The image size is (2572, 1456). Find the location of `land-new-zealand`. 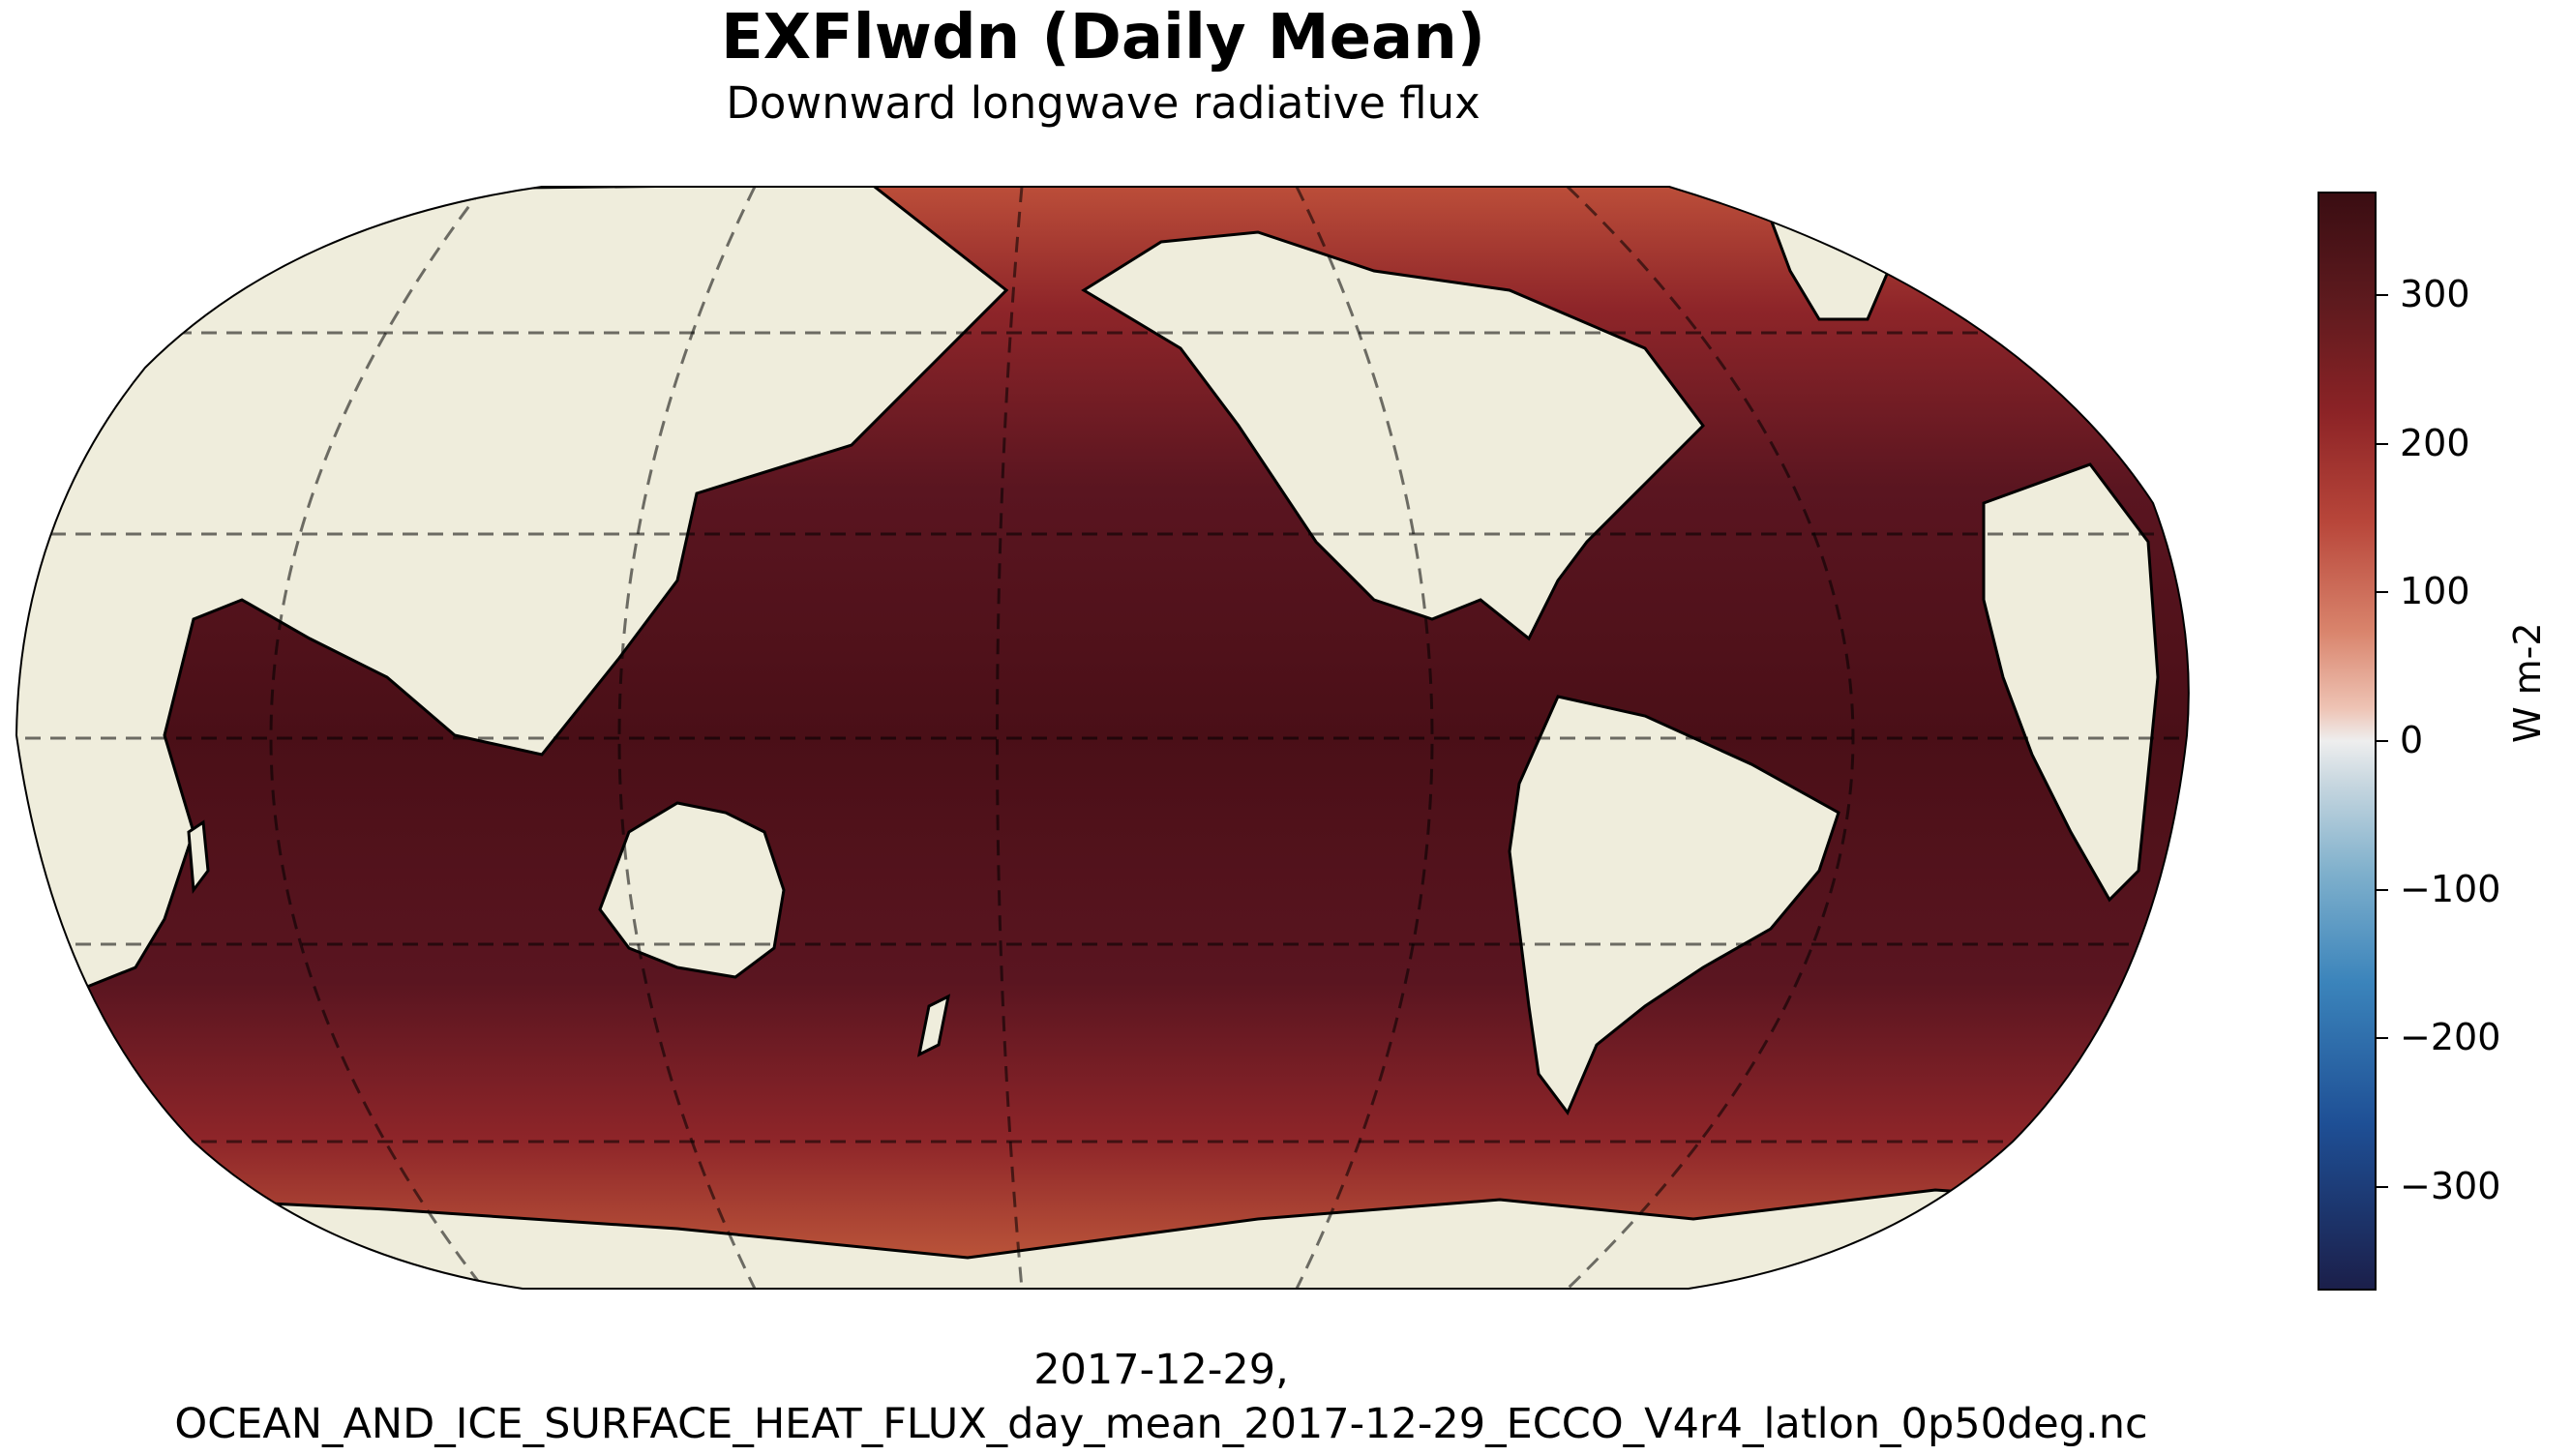

land-new-zealand is located at coordinates (933, 1025).